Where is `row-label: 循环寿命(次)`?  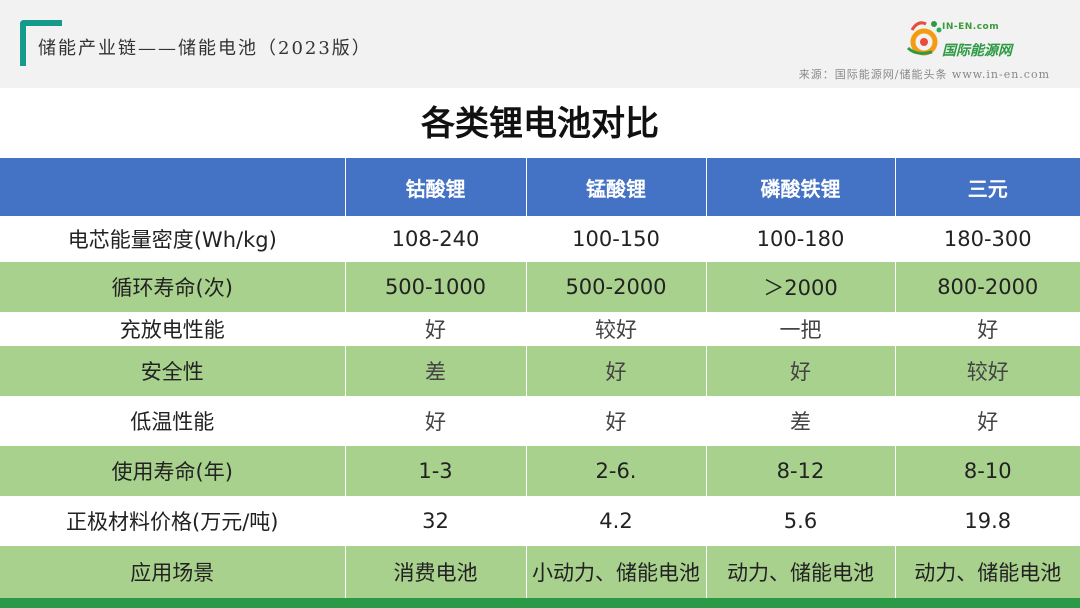 row-label: 循环寿命(次) is located at coordinates (173, 287).